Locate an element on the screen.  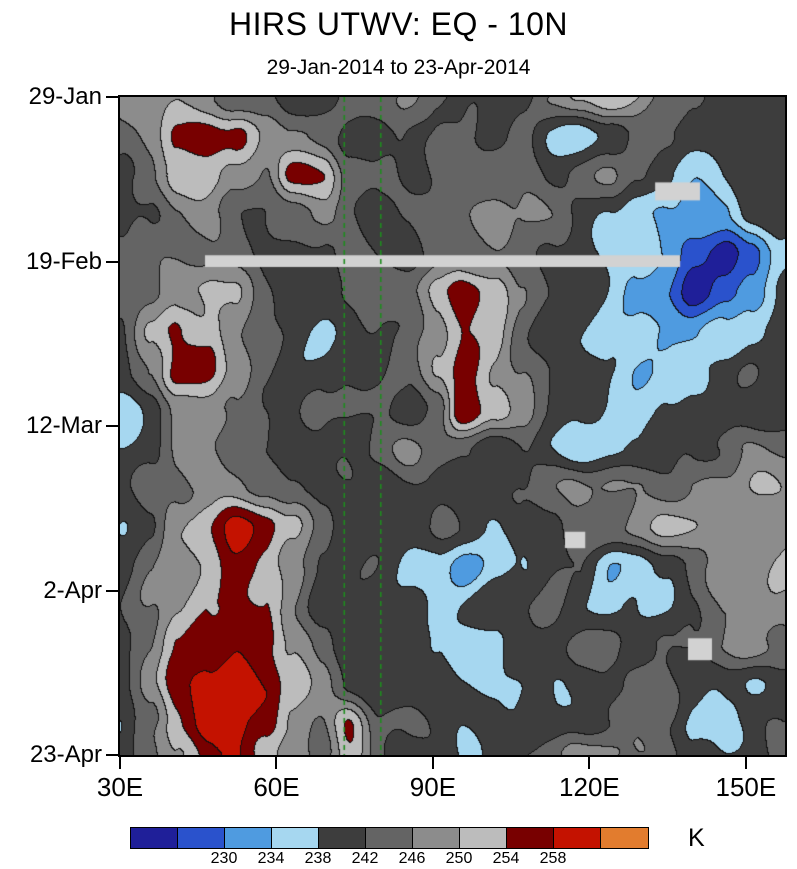
colorbar-tick-label: 242 is located at coordinates (365, 858).